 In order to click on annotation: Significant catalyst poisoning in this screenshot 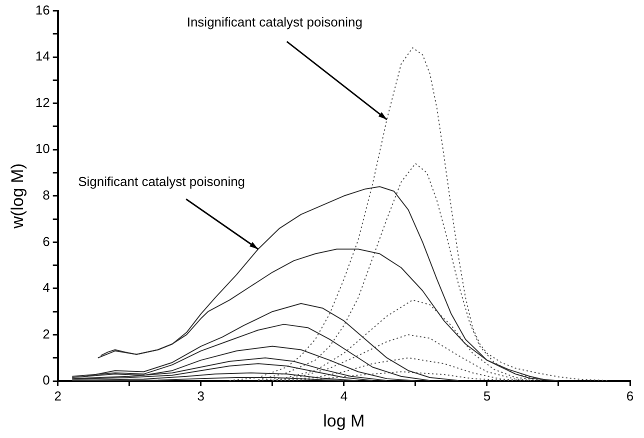, I will do `click(162, 182)`.